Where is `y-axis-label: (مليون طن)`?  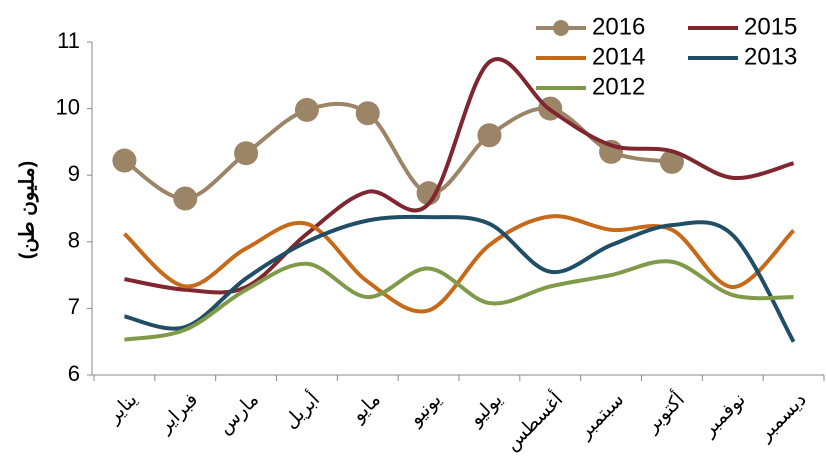 y-axis-label: (مليون طن) is located at coordinates (27, 210).